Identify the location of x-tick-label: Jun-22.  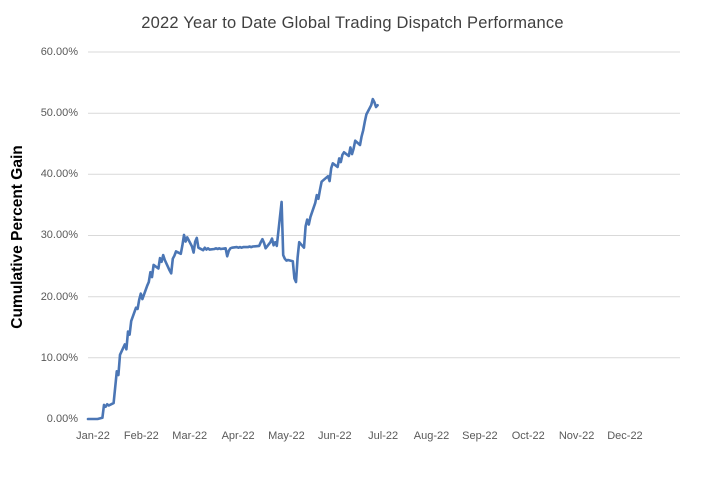
(334, 436).